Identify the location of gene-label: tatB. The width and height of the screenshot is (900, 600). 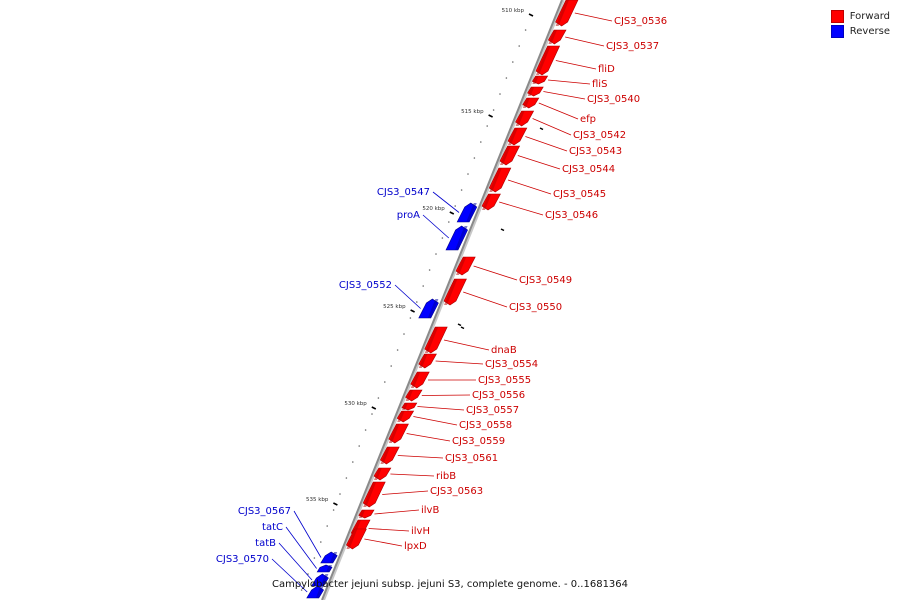
(265, 543).